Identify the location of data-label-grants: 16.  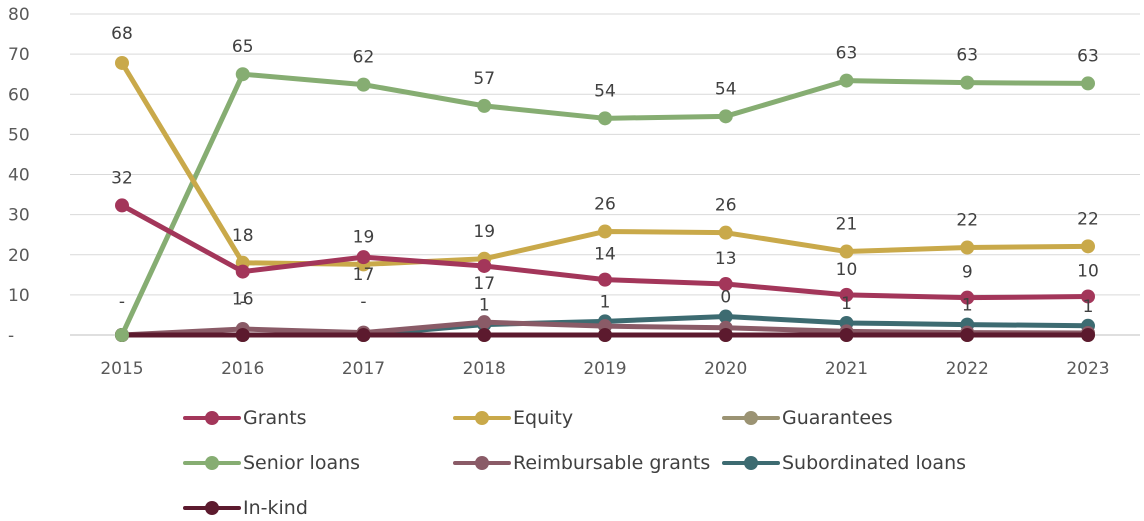
(243, 300).